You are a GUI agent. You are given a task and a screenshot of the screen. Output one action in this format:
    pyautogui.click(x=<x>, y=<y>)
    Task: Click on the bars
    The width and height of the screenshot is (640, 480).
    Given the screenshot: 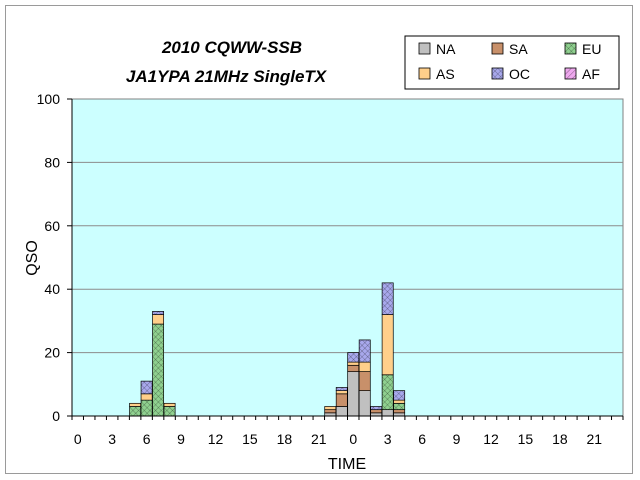 What is the action you would take?
    pyautogui.click(x=267, y=349)
    